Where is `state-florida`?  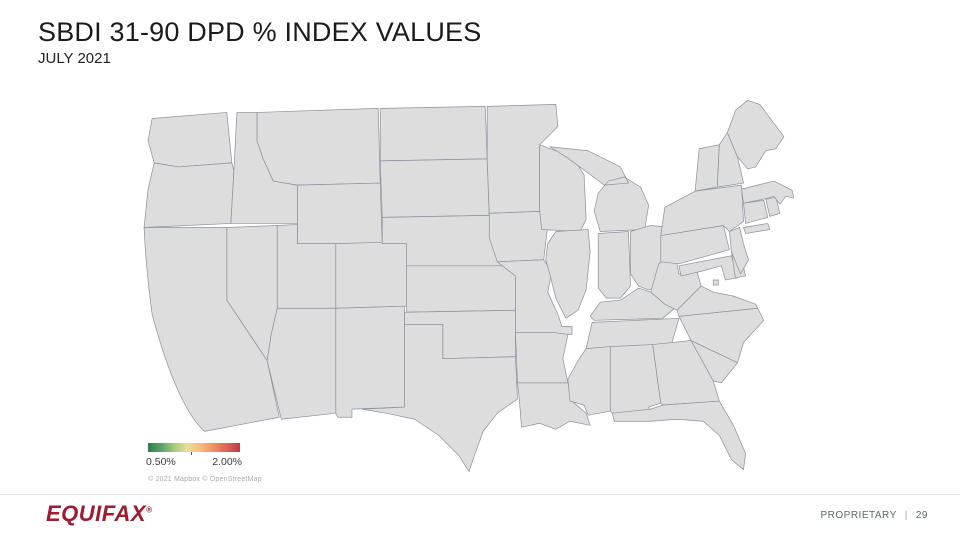 state-florida is located at coordinates (678, 435).